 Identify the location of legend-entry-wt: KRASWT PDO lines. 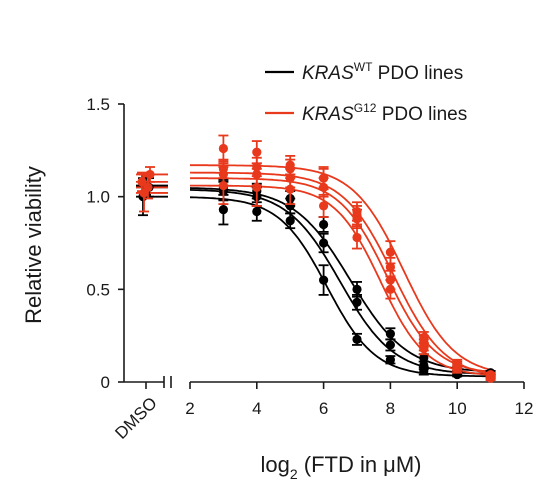
(382, 72).